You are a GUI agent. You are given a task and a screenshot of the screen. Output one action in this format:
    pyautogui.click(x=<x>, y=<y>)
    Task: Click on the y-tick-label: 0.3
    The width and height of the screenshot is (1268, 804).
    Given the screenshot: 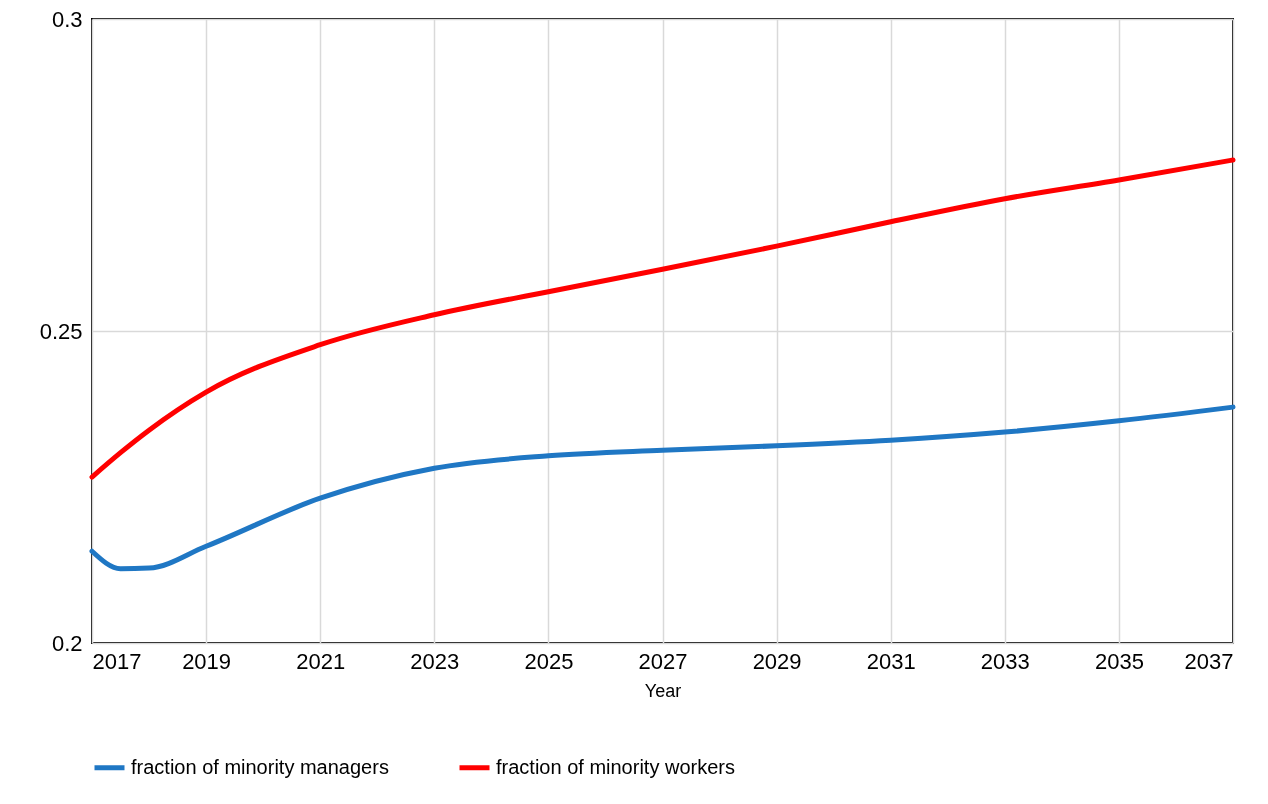 What is the action you would take?
    pyautogui.click(x=67, y=19)
    